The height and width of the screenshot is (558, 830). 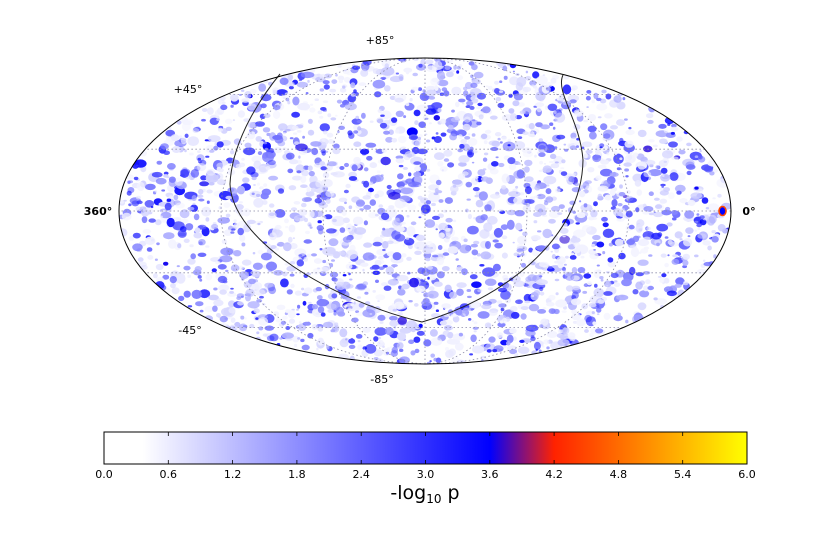 What do you see at coordinates (98, 211) in the screenshot?
I see `lon-label-360: 360°` at bounding box center [98, 211].